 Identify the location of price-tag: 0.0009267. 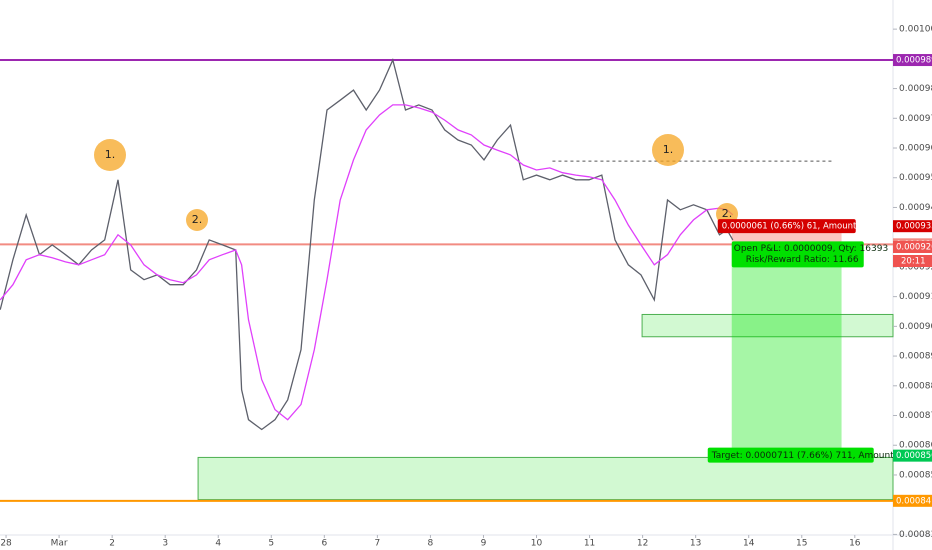
(914, 247).